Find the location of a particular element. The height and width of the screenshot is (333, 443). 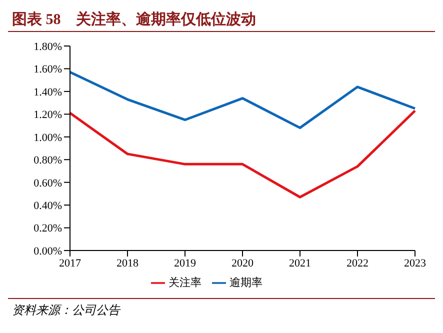

y-tick-label: 0.20% is located at coordinates (48, 228).